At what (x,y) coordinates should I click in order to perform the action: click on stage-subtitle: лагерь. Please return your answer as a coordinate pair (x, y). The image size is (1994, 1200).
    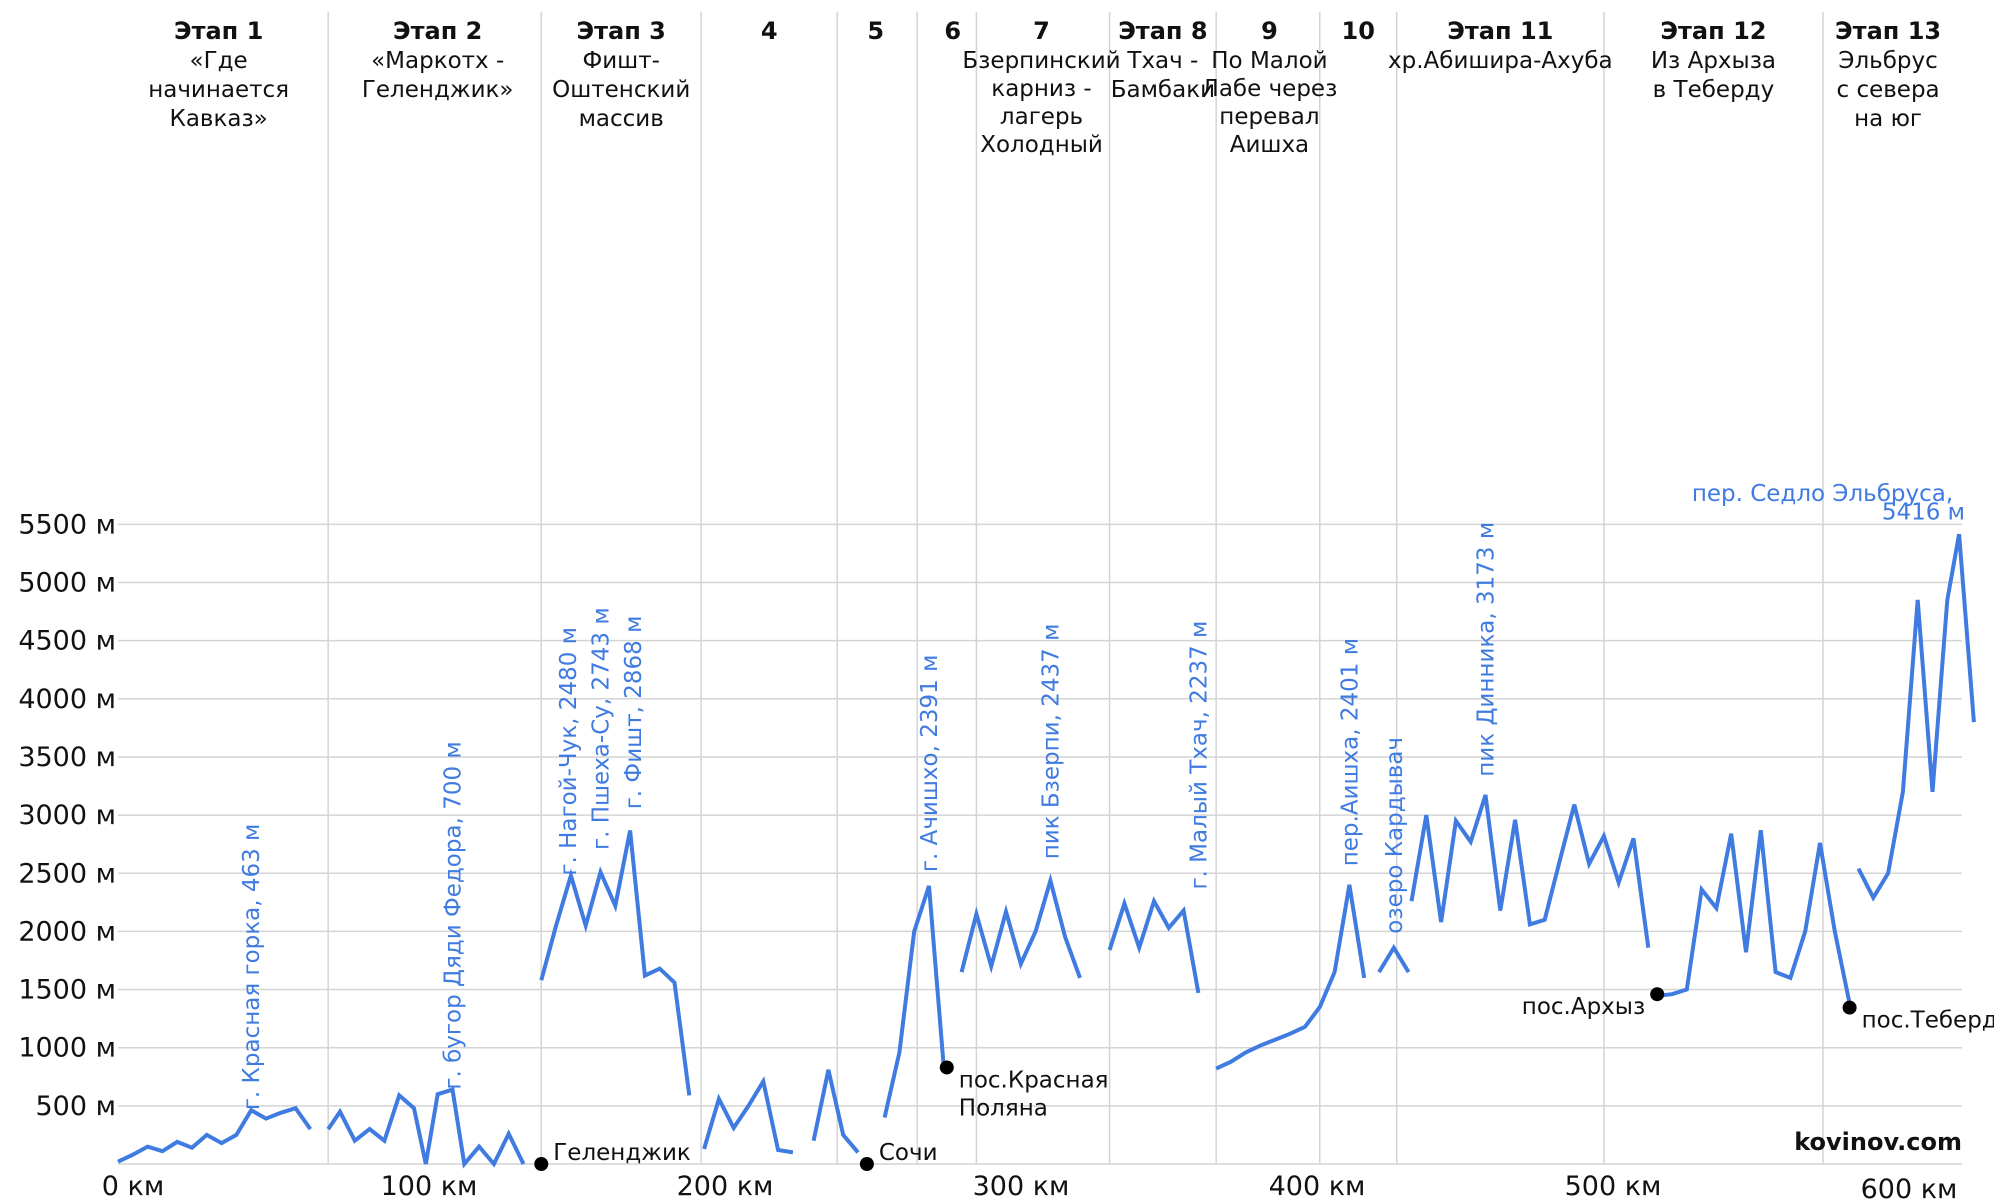
    Looking at the image, I should click on (1041, 117).